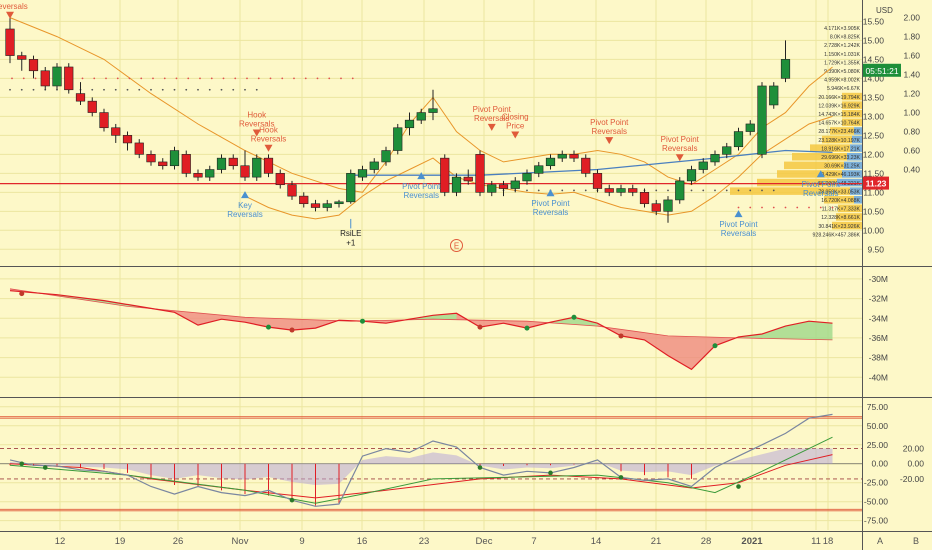 The width and height of the screenshot is (932, 550). I want to click on x-tick-label: 2021, so click(752, 541).